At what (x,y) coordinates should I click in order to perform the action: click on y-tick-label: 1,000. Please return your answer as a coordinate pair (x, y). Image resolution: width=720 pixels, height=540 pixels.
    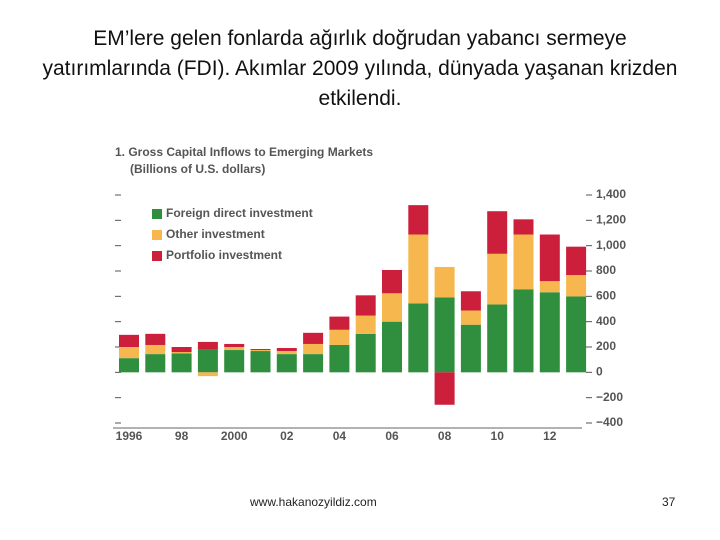
    Looking at the image, I should click on (611, 245).